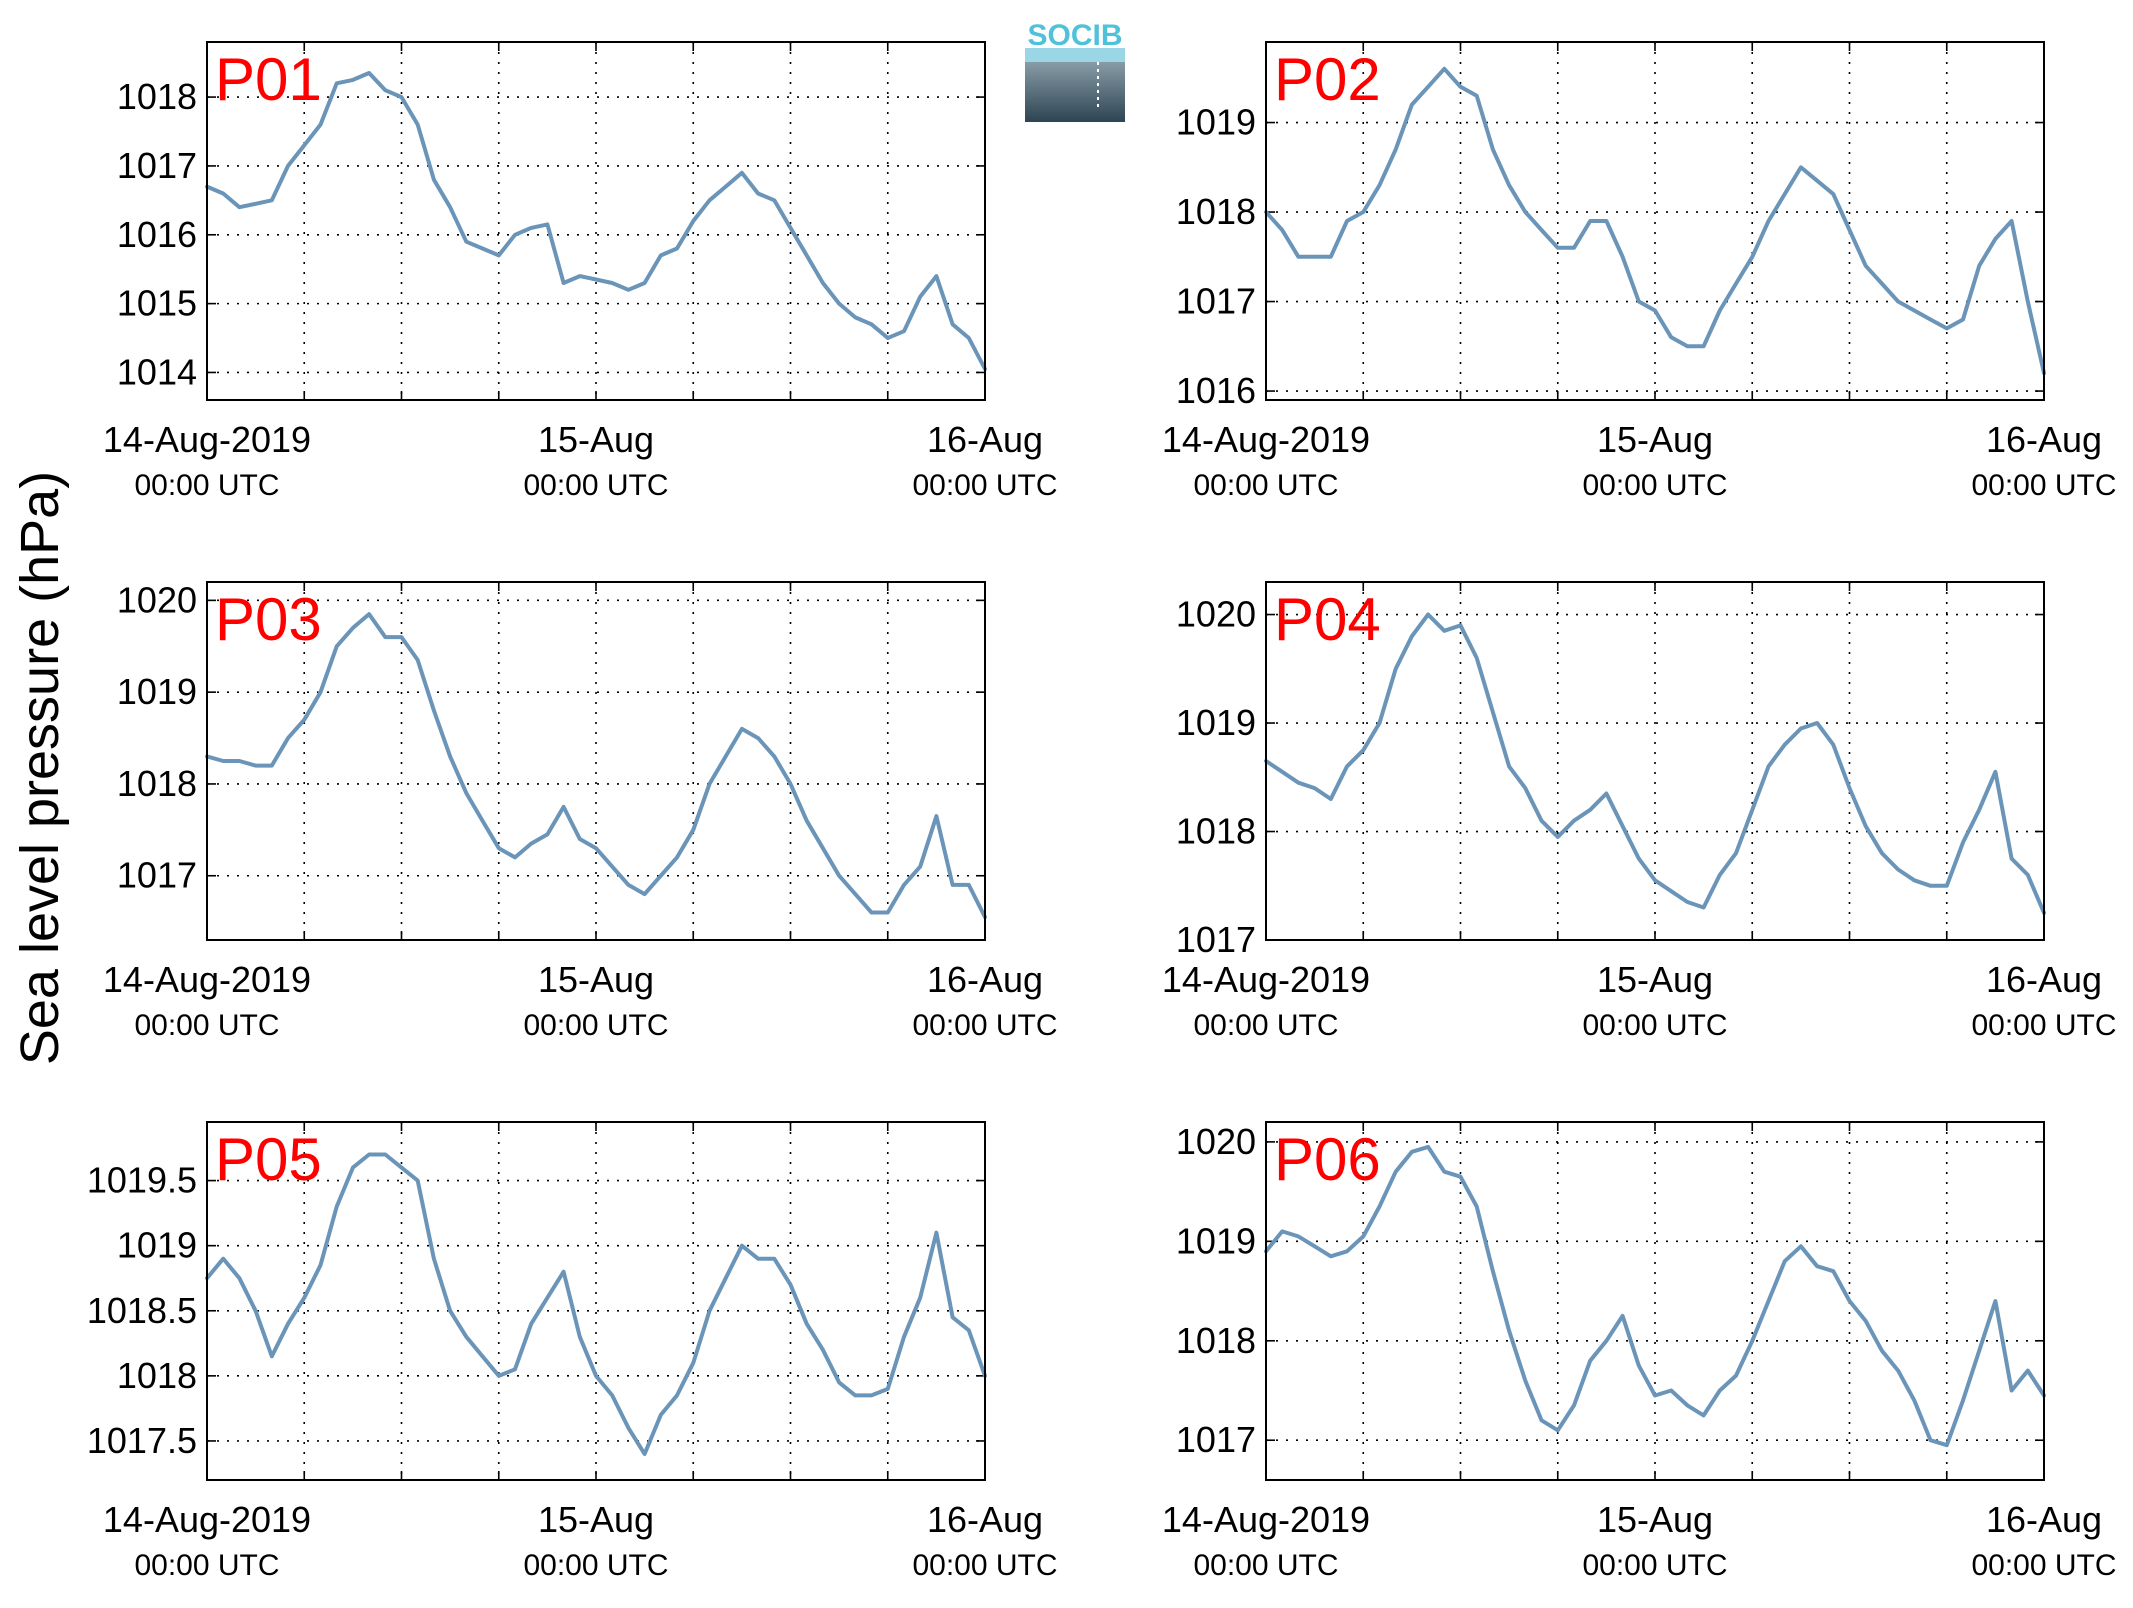 This screenshot has width=2133, height=1608. What do you see at coordinates (142, 1180) in the screenshot?
I see `y-tick-label: 1019.5` at bounding box center [142, 1180].